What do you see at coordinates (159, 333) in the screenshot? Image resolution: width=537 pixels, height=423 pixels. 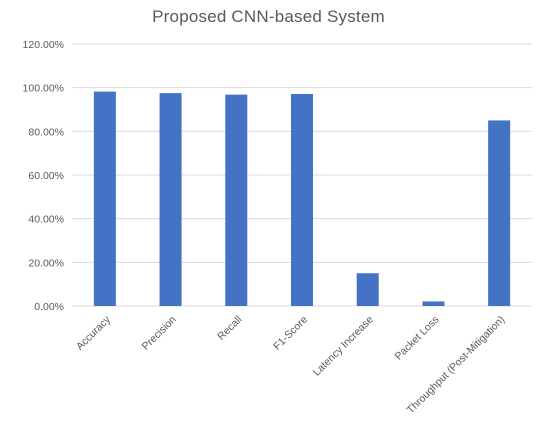 I see `x-category-label: Precision` at bounding box center [159, 333].